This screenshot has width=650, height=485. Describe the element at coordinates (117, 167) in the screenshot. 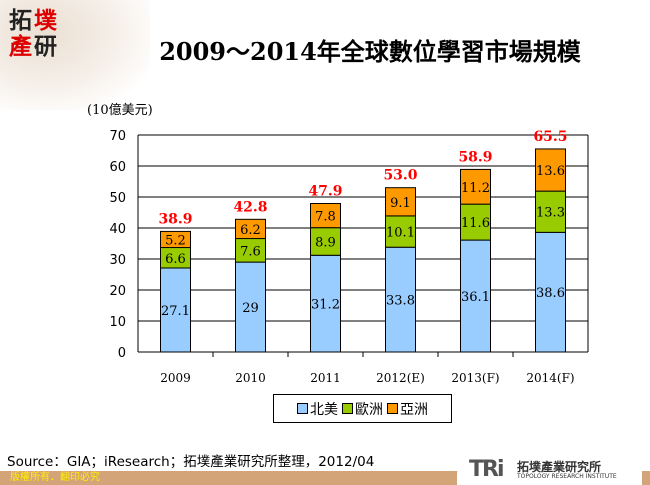

I see `y-tick-label: 60` at that location.